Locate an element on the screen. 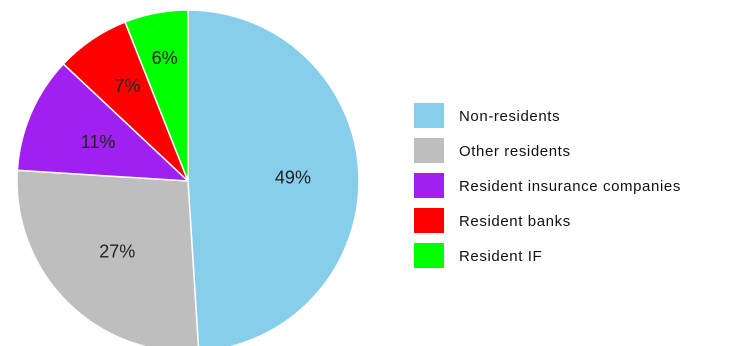 The width and height of the screenshot is (731, 346). legend-label: Resident banks is located at coordinates (515, 221).